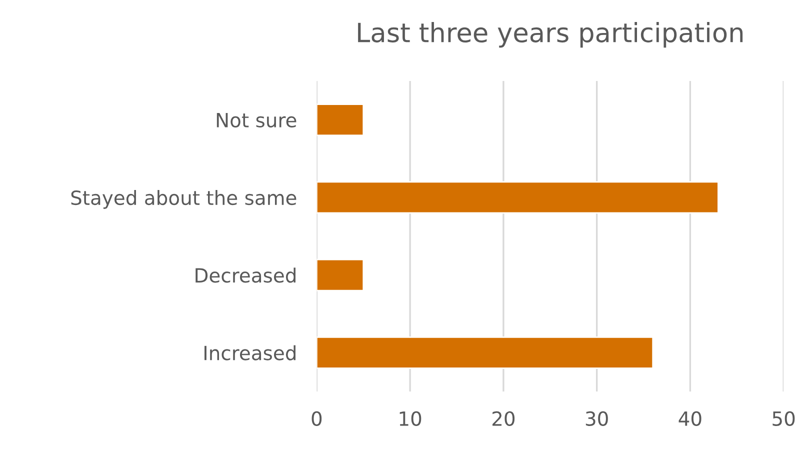 The image size is (812, 450). What do you see at coordinates (690, 418) in the screenshot?
I see `x-tick-label: 40` at bounding box center [690, 418].